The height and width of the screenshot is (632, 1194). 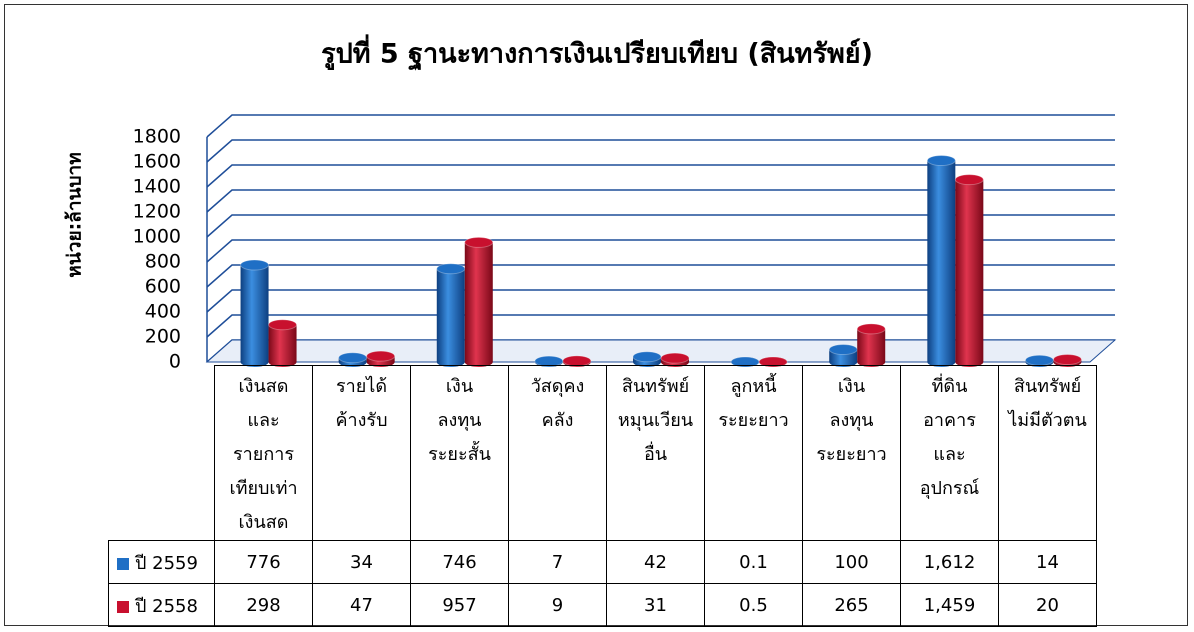 I want to click on y-tick-label: 1800, so click(x=157, y=137).